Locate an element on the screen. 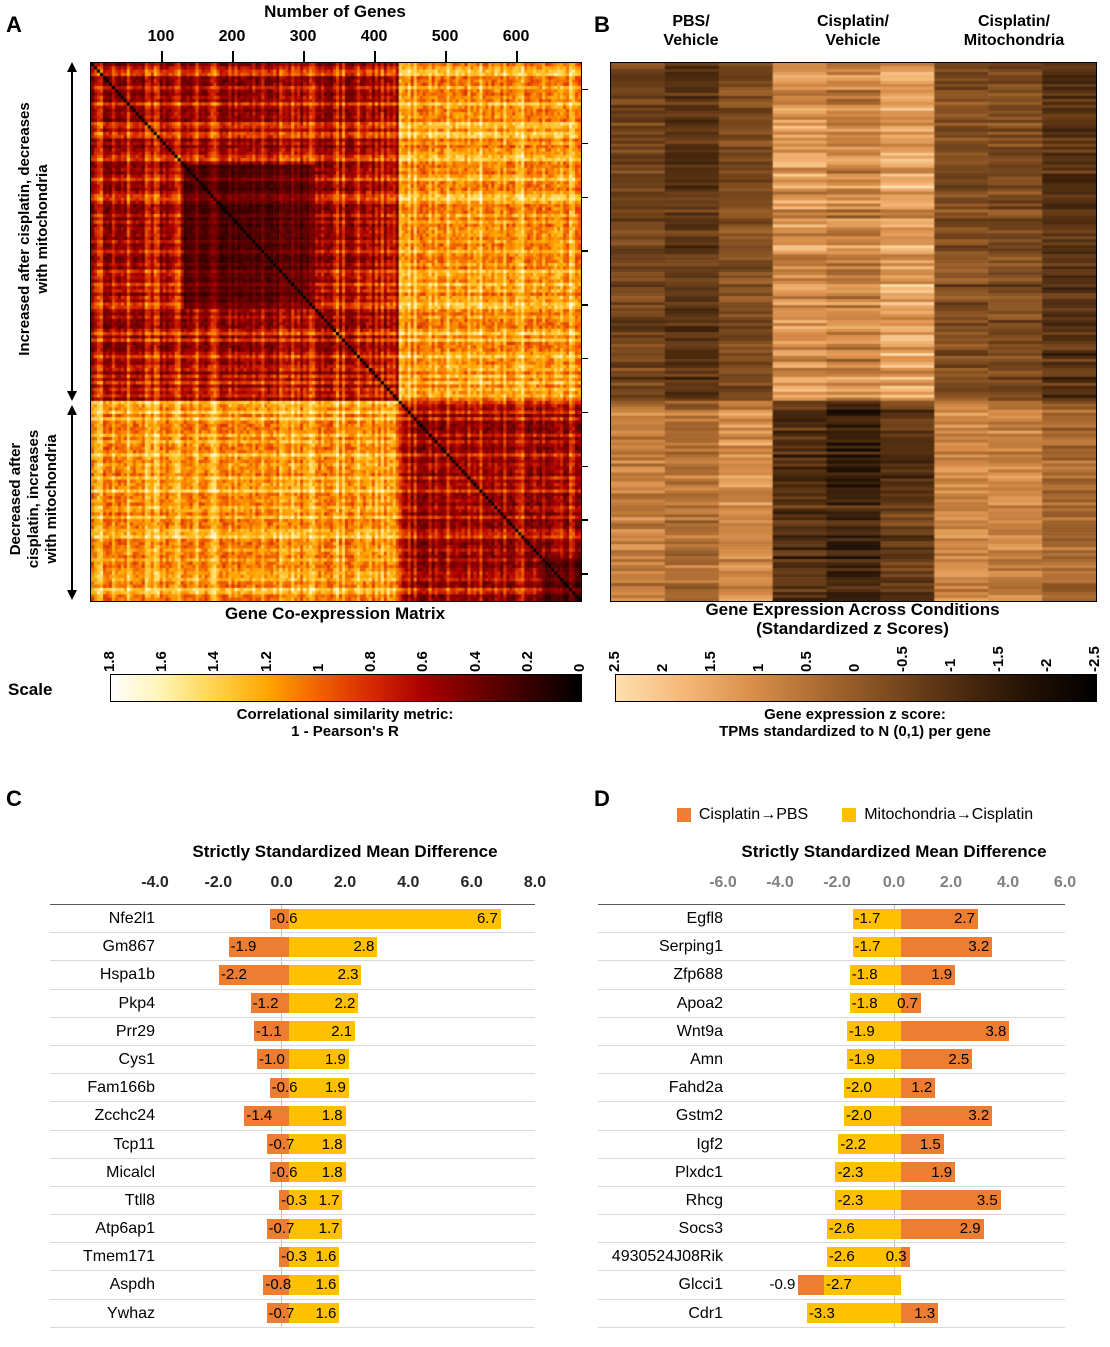 Image resolution: width=1110 pixels, height=1347 pixels. bar-plot: -2.0 3.2 is located at coordinates (897, 1115).